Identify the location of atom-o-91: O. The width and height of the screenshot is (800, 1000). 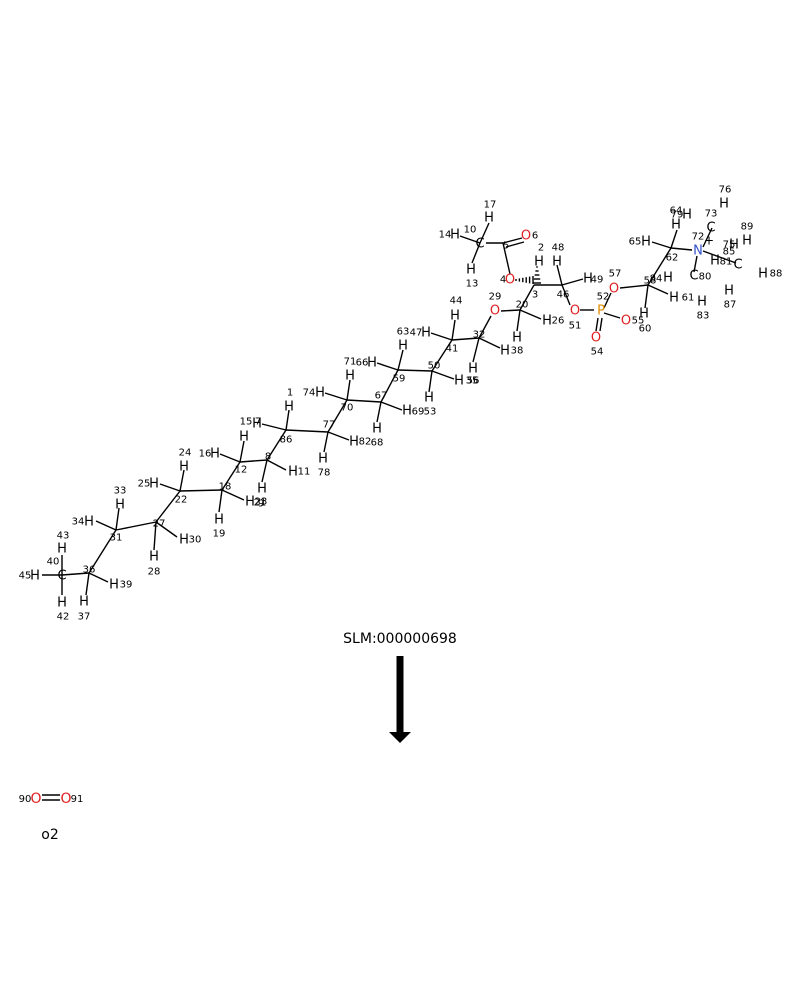
(65, 799).